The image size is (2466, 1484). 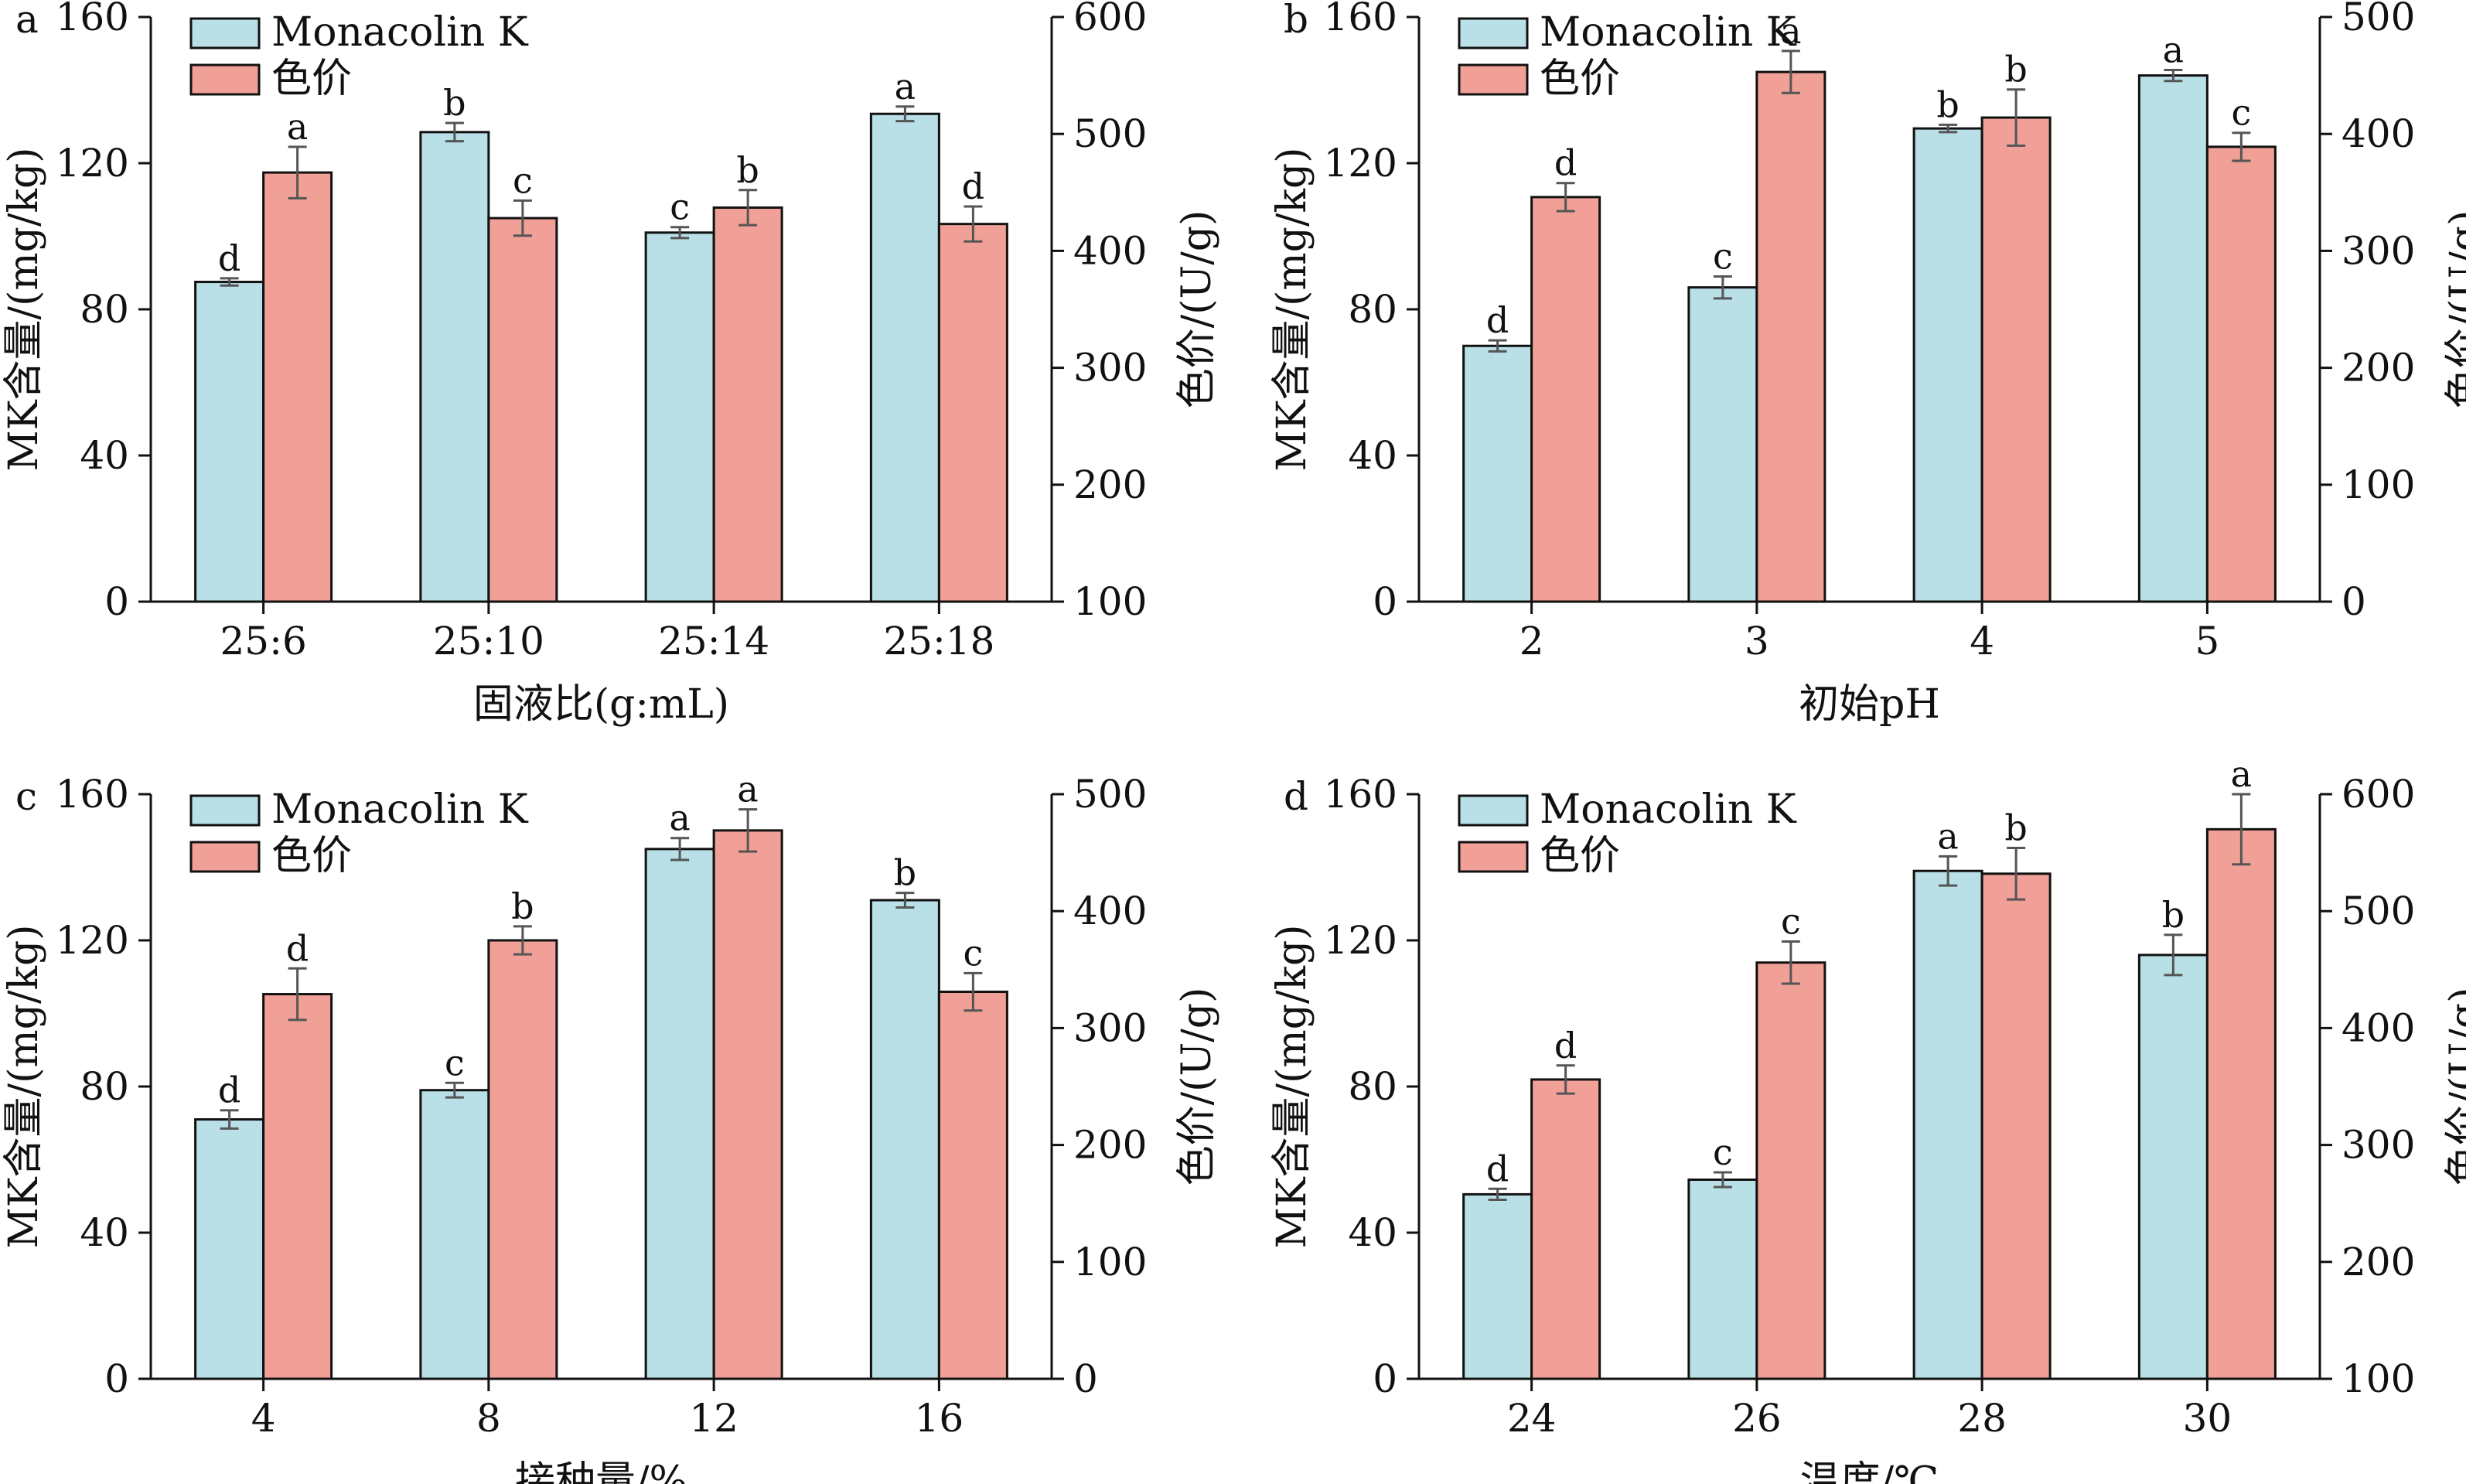 I want to click on panel-letter: a, so click(x=27, y=21).